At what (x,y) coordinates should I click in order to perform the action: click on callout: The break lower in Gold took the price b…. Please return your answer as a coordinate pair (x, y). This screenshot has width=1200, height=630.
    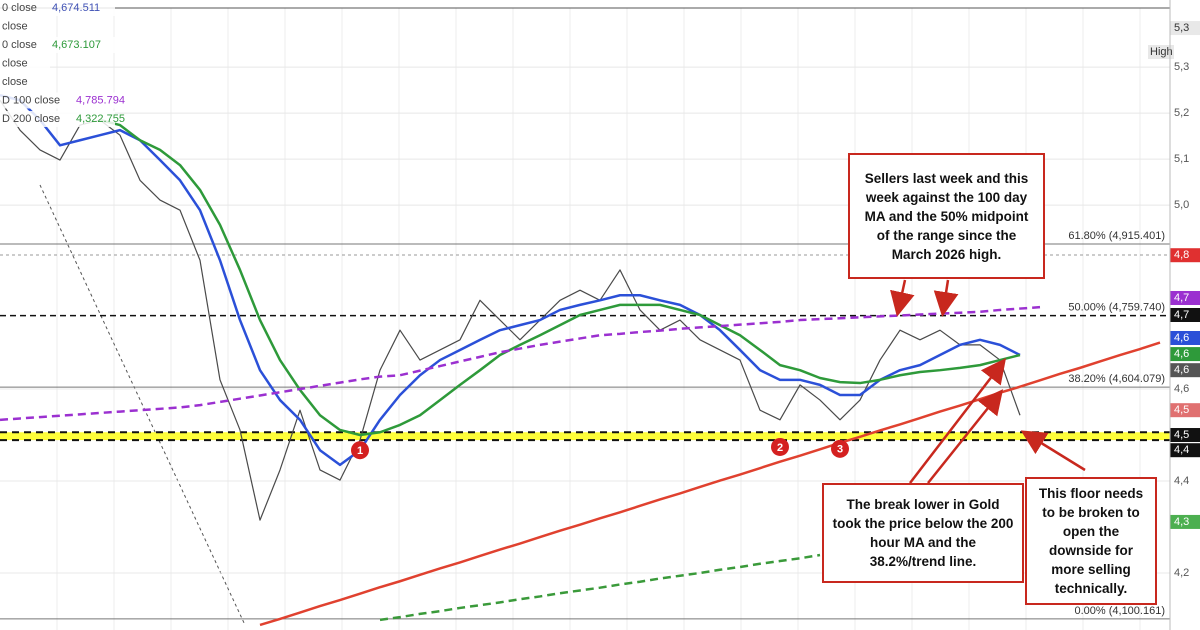
    Looking at the image, I should click on (923, 533).